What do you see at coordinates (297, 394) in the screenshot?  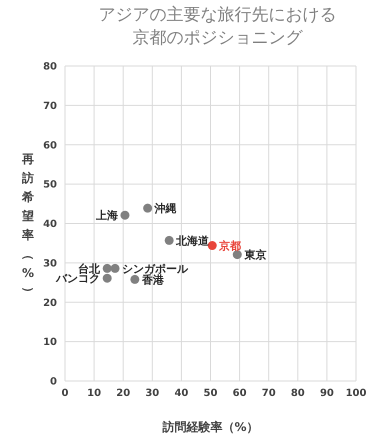 I see `x-tick-label: 80` at bounding box center [297, 394].